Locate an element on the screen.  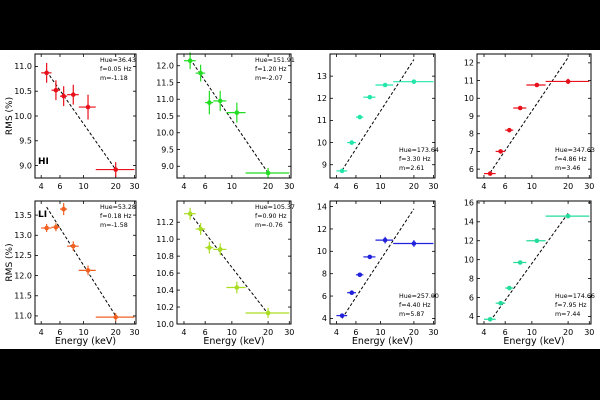
x-tick-label: 10 is located at coordinates (84, 186).